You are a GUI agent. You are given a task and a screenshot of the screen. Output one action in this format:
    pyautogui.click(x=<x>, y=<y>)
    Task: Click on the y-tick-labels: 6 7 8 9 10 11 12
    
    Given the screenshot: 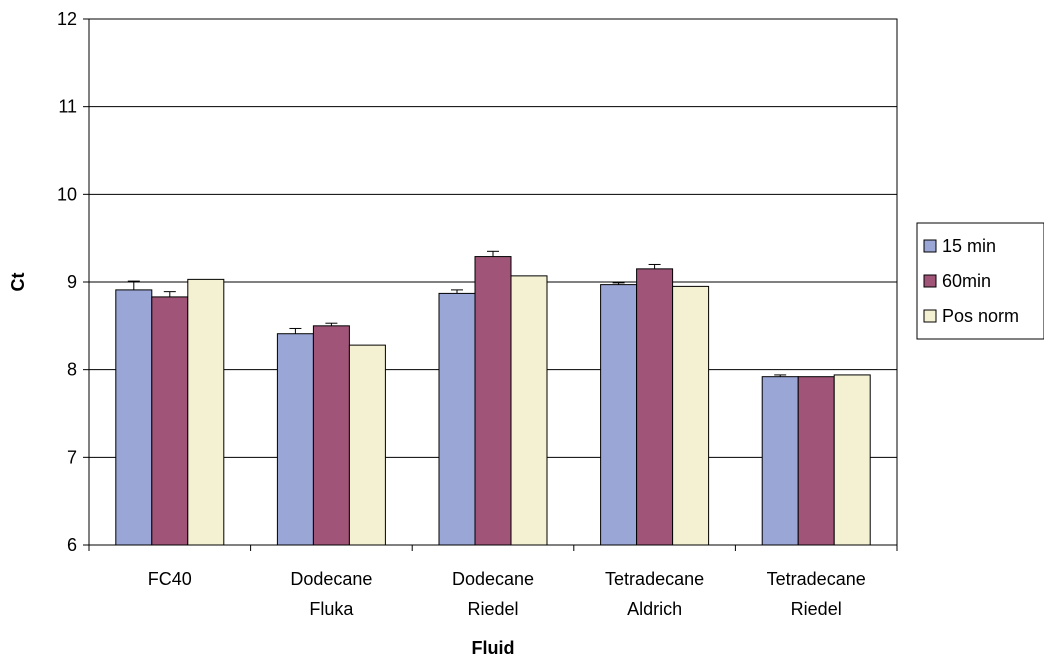 What is the action you would take?
    pyautogui.click(x=67, y=282)
    